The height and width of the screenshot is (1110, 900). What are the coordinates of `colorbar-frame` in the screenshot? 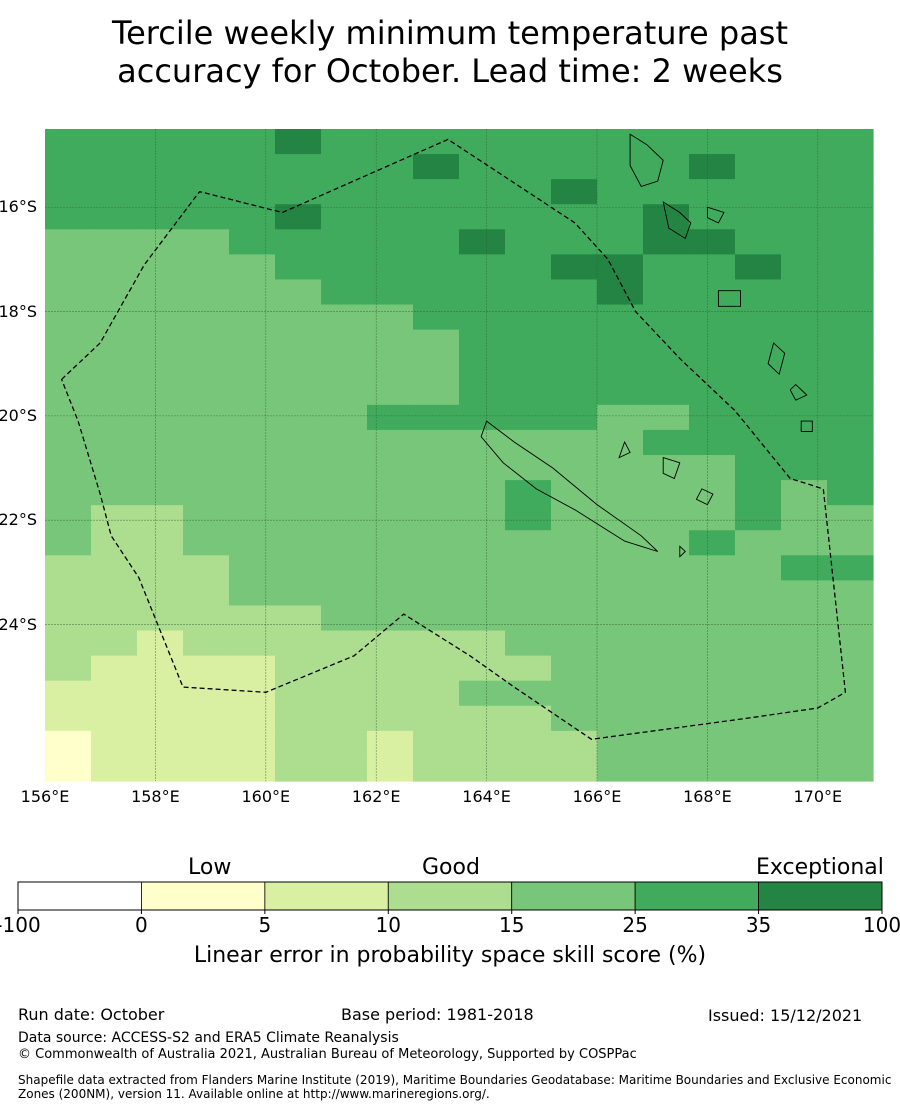 It's located at (450, 896).